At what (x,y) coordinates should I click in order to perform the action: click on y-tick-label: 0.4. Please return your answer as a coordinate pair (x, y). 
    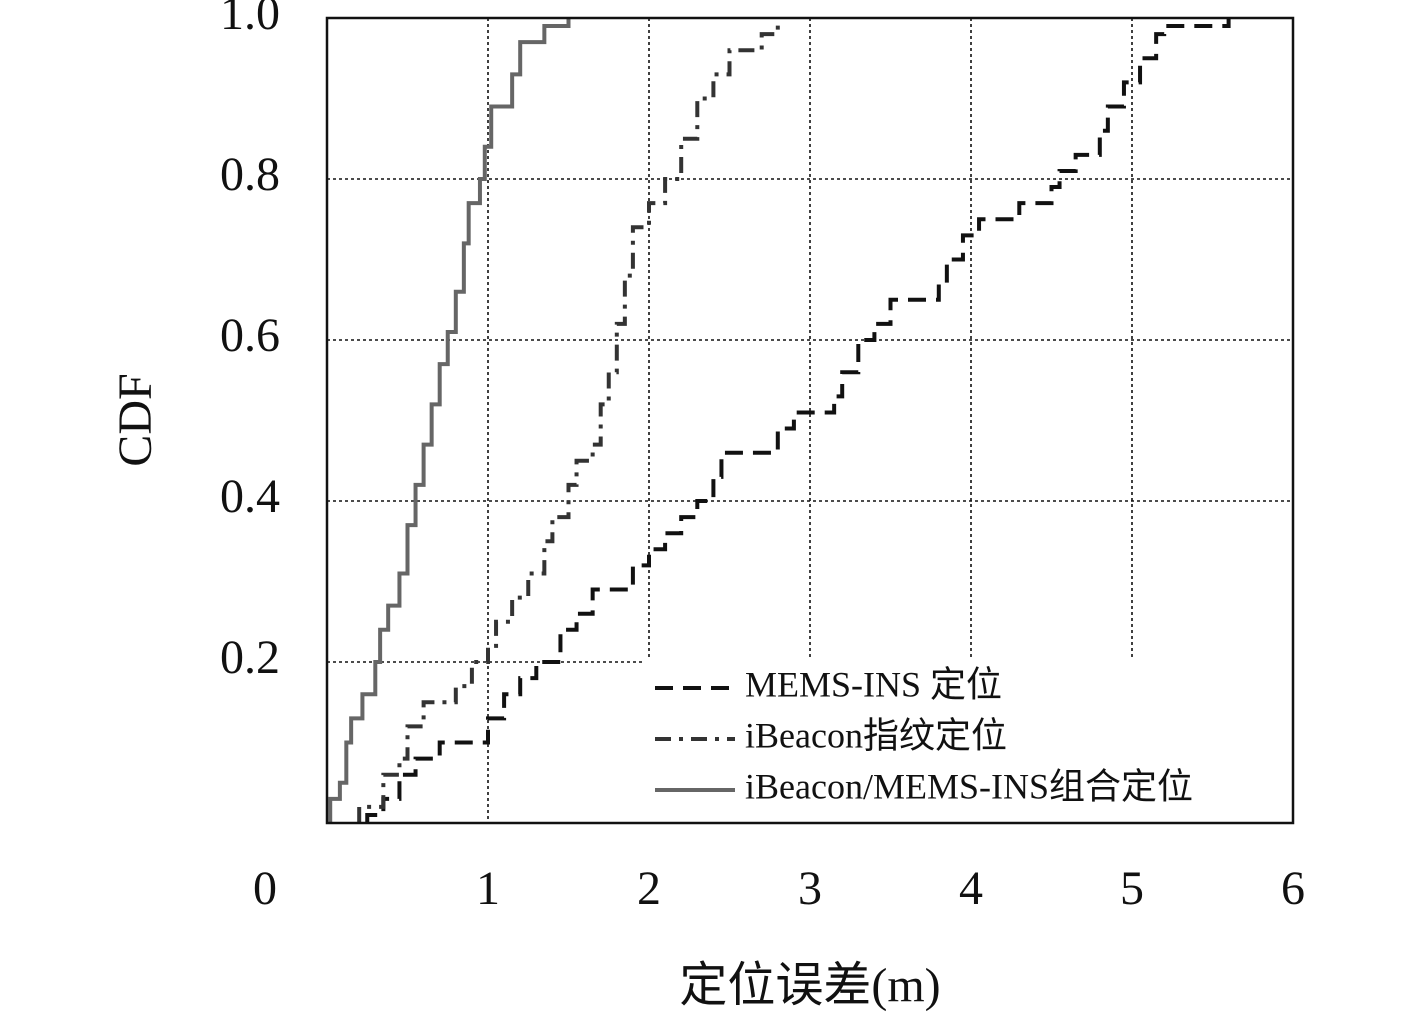
    Looking at the image, I should click on (250, 496).